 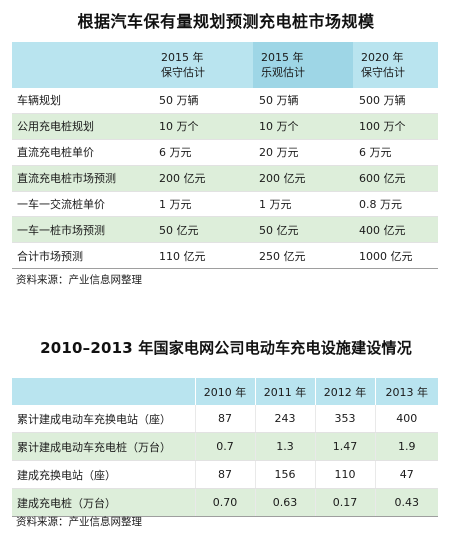 I want to click on row-label: 直流充电桩市场预测, so click(x=82, y=178).